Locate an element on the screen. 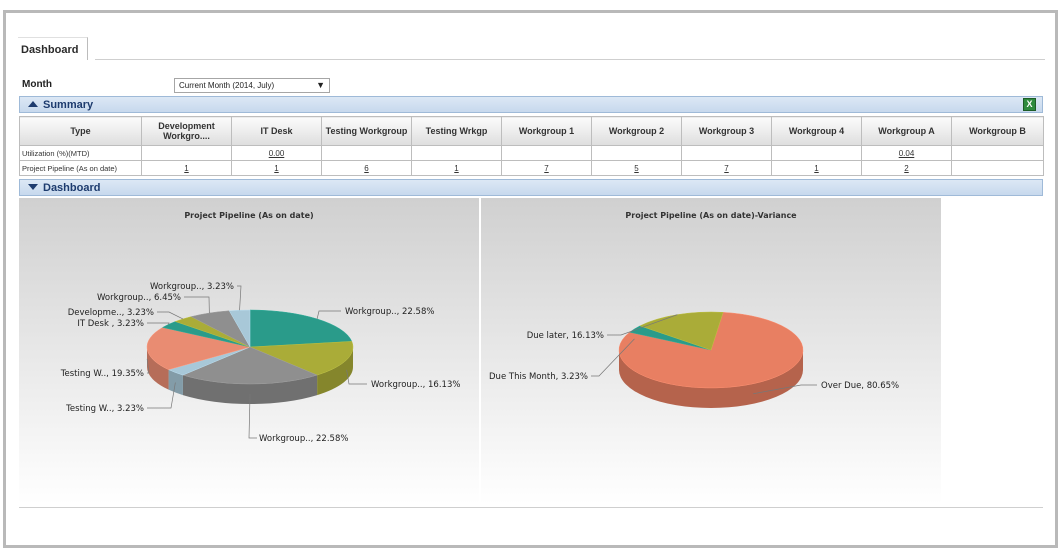 This screenshot has height=556, width=1063. table-cell: 5 is located at coordinates (636, 168).